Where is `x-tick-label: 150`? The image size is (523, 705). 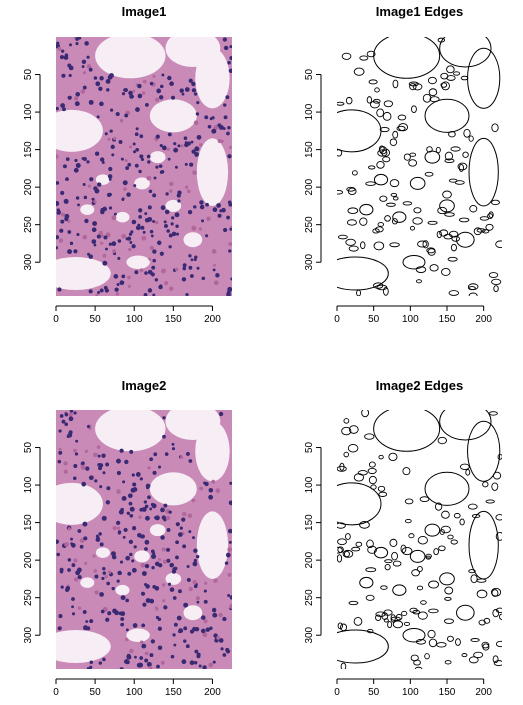
x-tick-label: 150 is located at coordinates (447, 692).